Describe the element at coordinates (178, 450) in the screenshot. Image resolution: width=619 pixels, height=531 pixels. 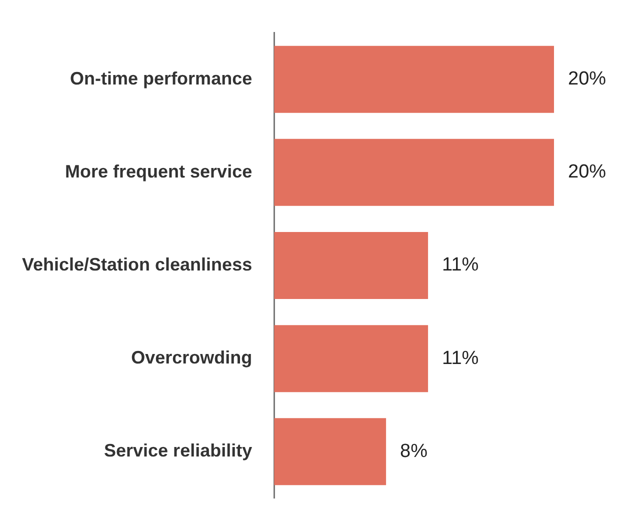
I see `y-tick-label: Service reliability` at that location.